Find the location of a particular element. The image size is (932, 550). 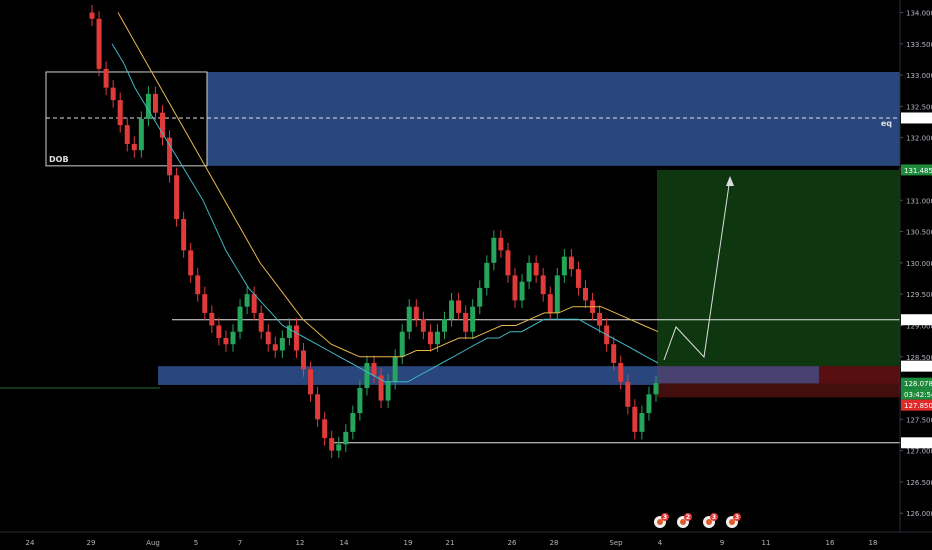

y-tick-label: 126.500 is located at coordinates (919, 483).